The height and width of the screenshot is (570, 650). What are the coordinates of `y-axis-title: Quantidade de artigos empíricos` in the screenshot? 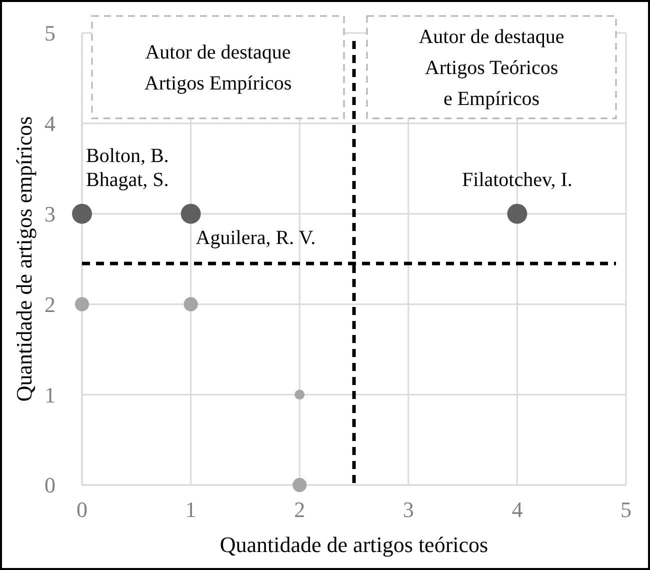 It's located at (24, 259).